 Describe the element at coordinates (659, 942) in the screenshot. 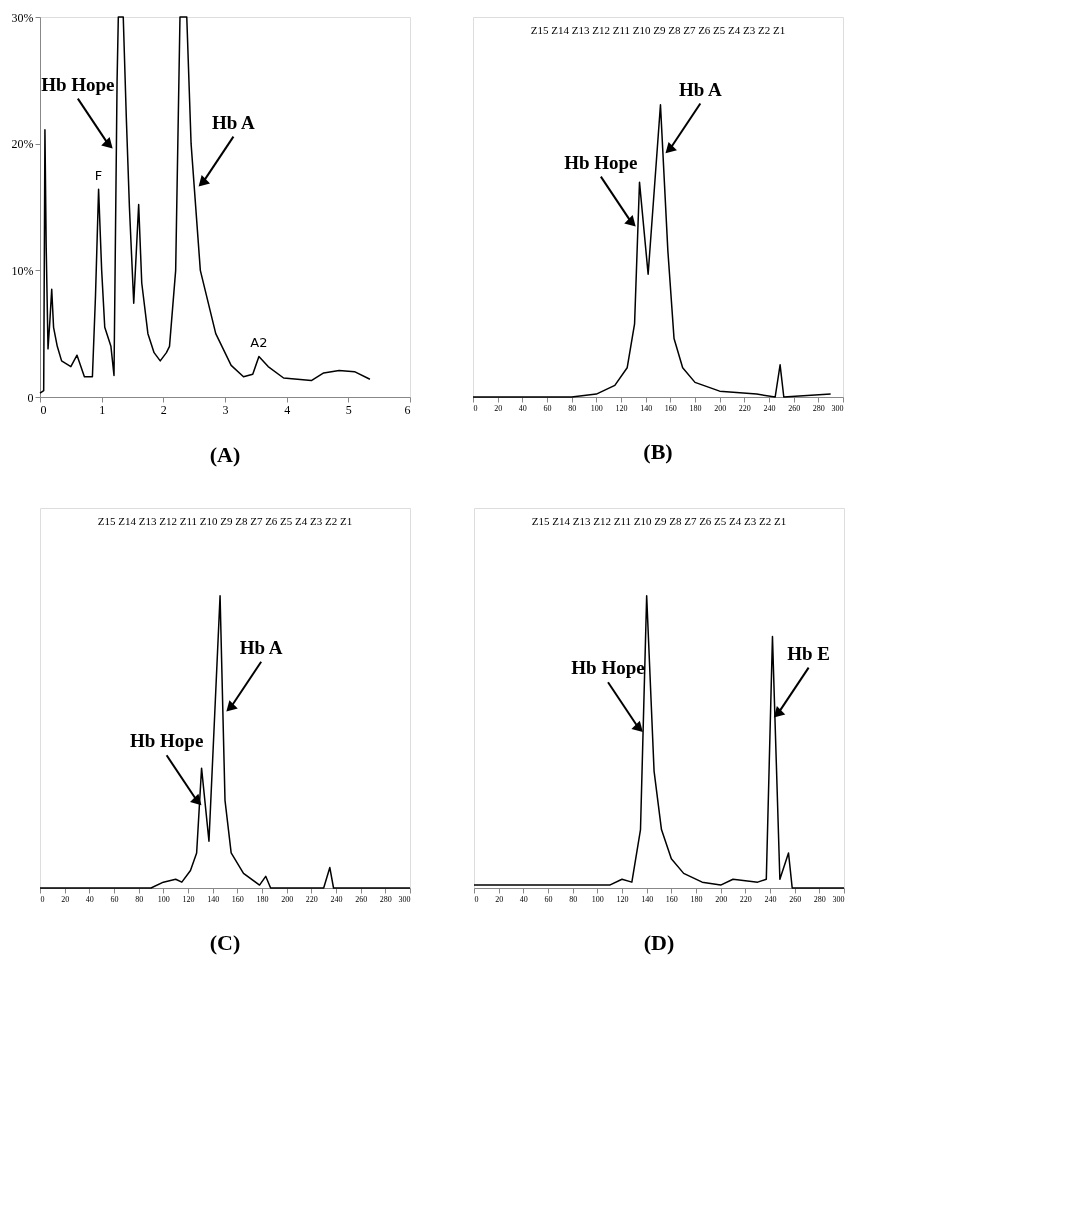

I see `text: (D)` at that location.